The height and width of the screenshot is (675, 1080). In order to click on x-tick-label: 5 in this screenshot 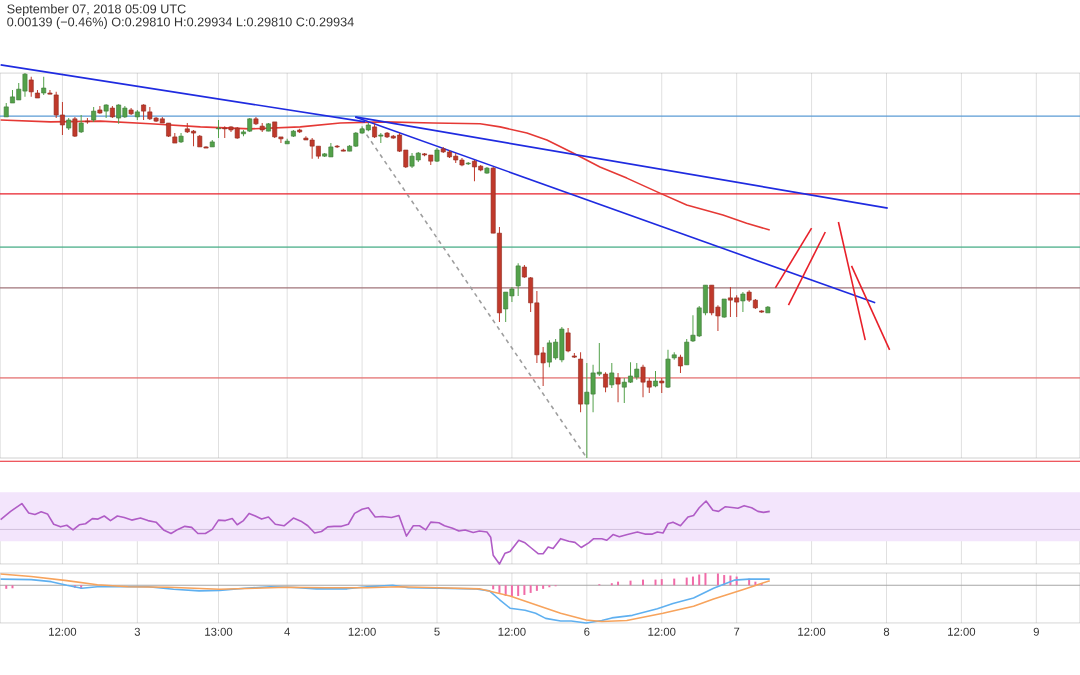, I will do `click(437, 631)`.